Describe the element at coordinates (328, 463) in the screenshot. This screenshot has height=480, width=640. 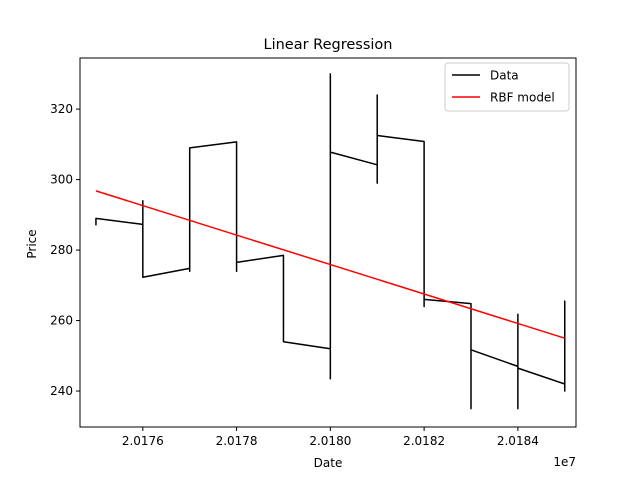
I see `x-axis-title: Date` at that location.